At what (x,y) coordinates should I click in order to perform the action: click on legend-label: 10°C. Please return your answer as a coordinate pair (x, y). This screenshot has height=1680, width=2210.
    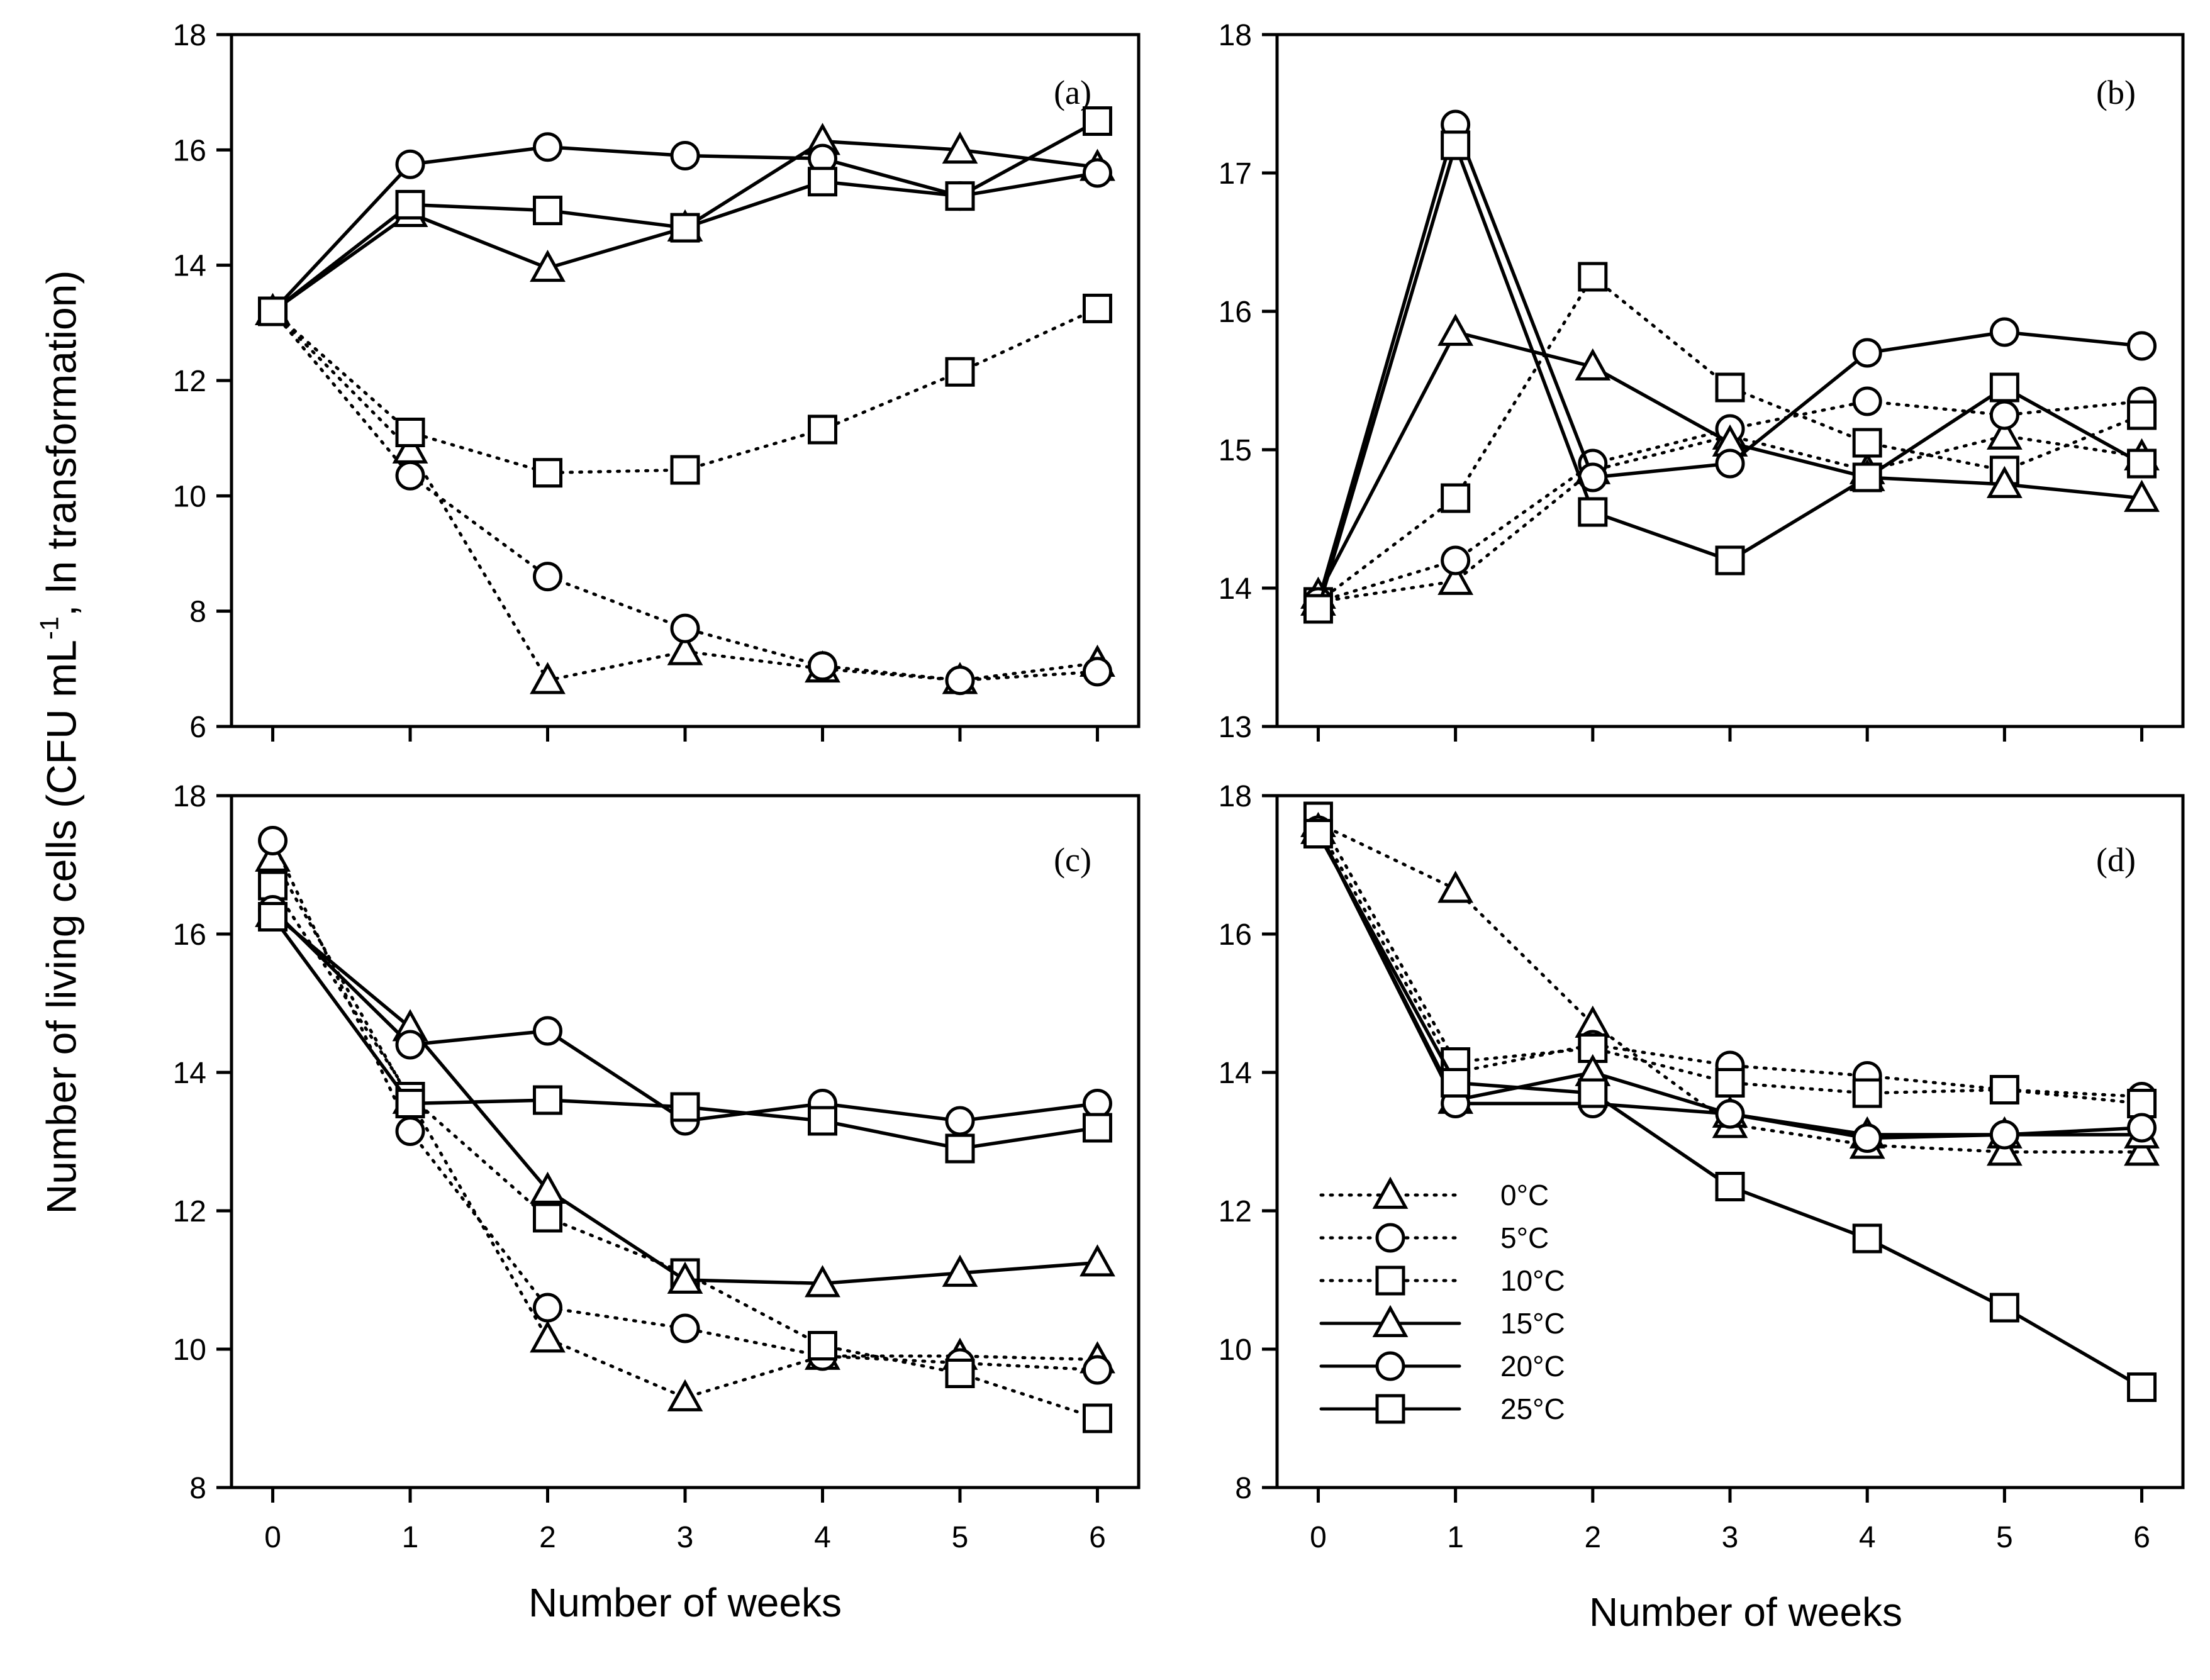
    Looking at the image, I should click on (1532, 1280).